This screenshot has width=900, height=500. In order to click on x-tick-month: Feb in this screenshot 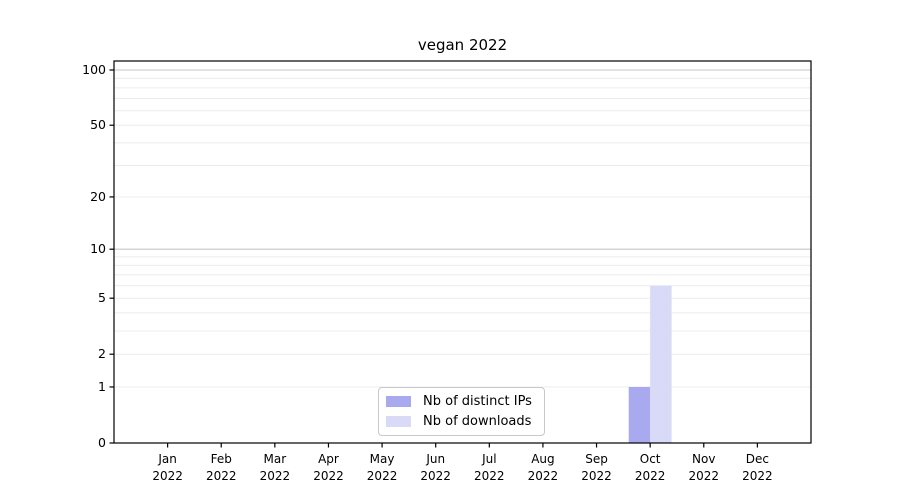, I will do `click(221, 459)`.